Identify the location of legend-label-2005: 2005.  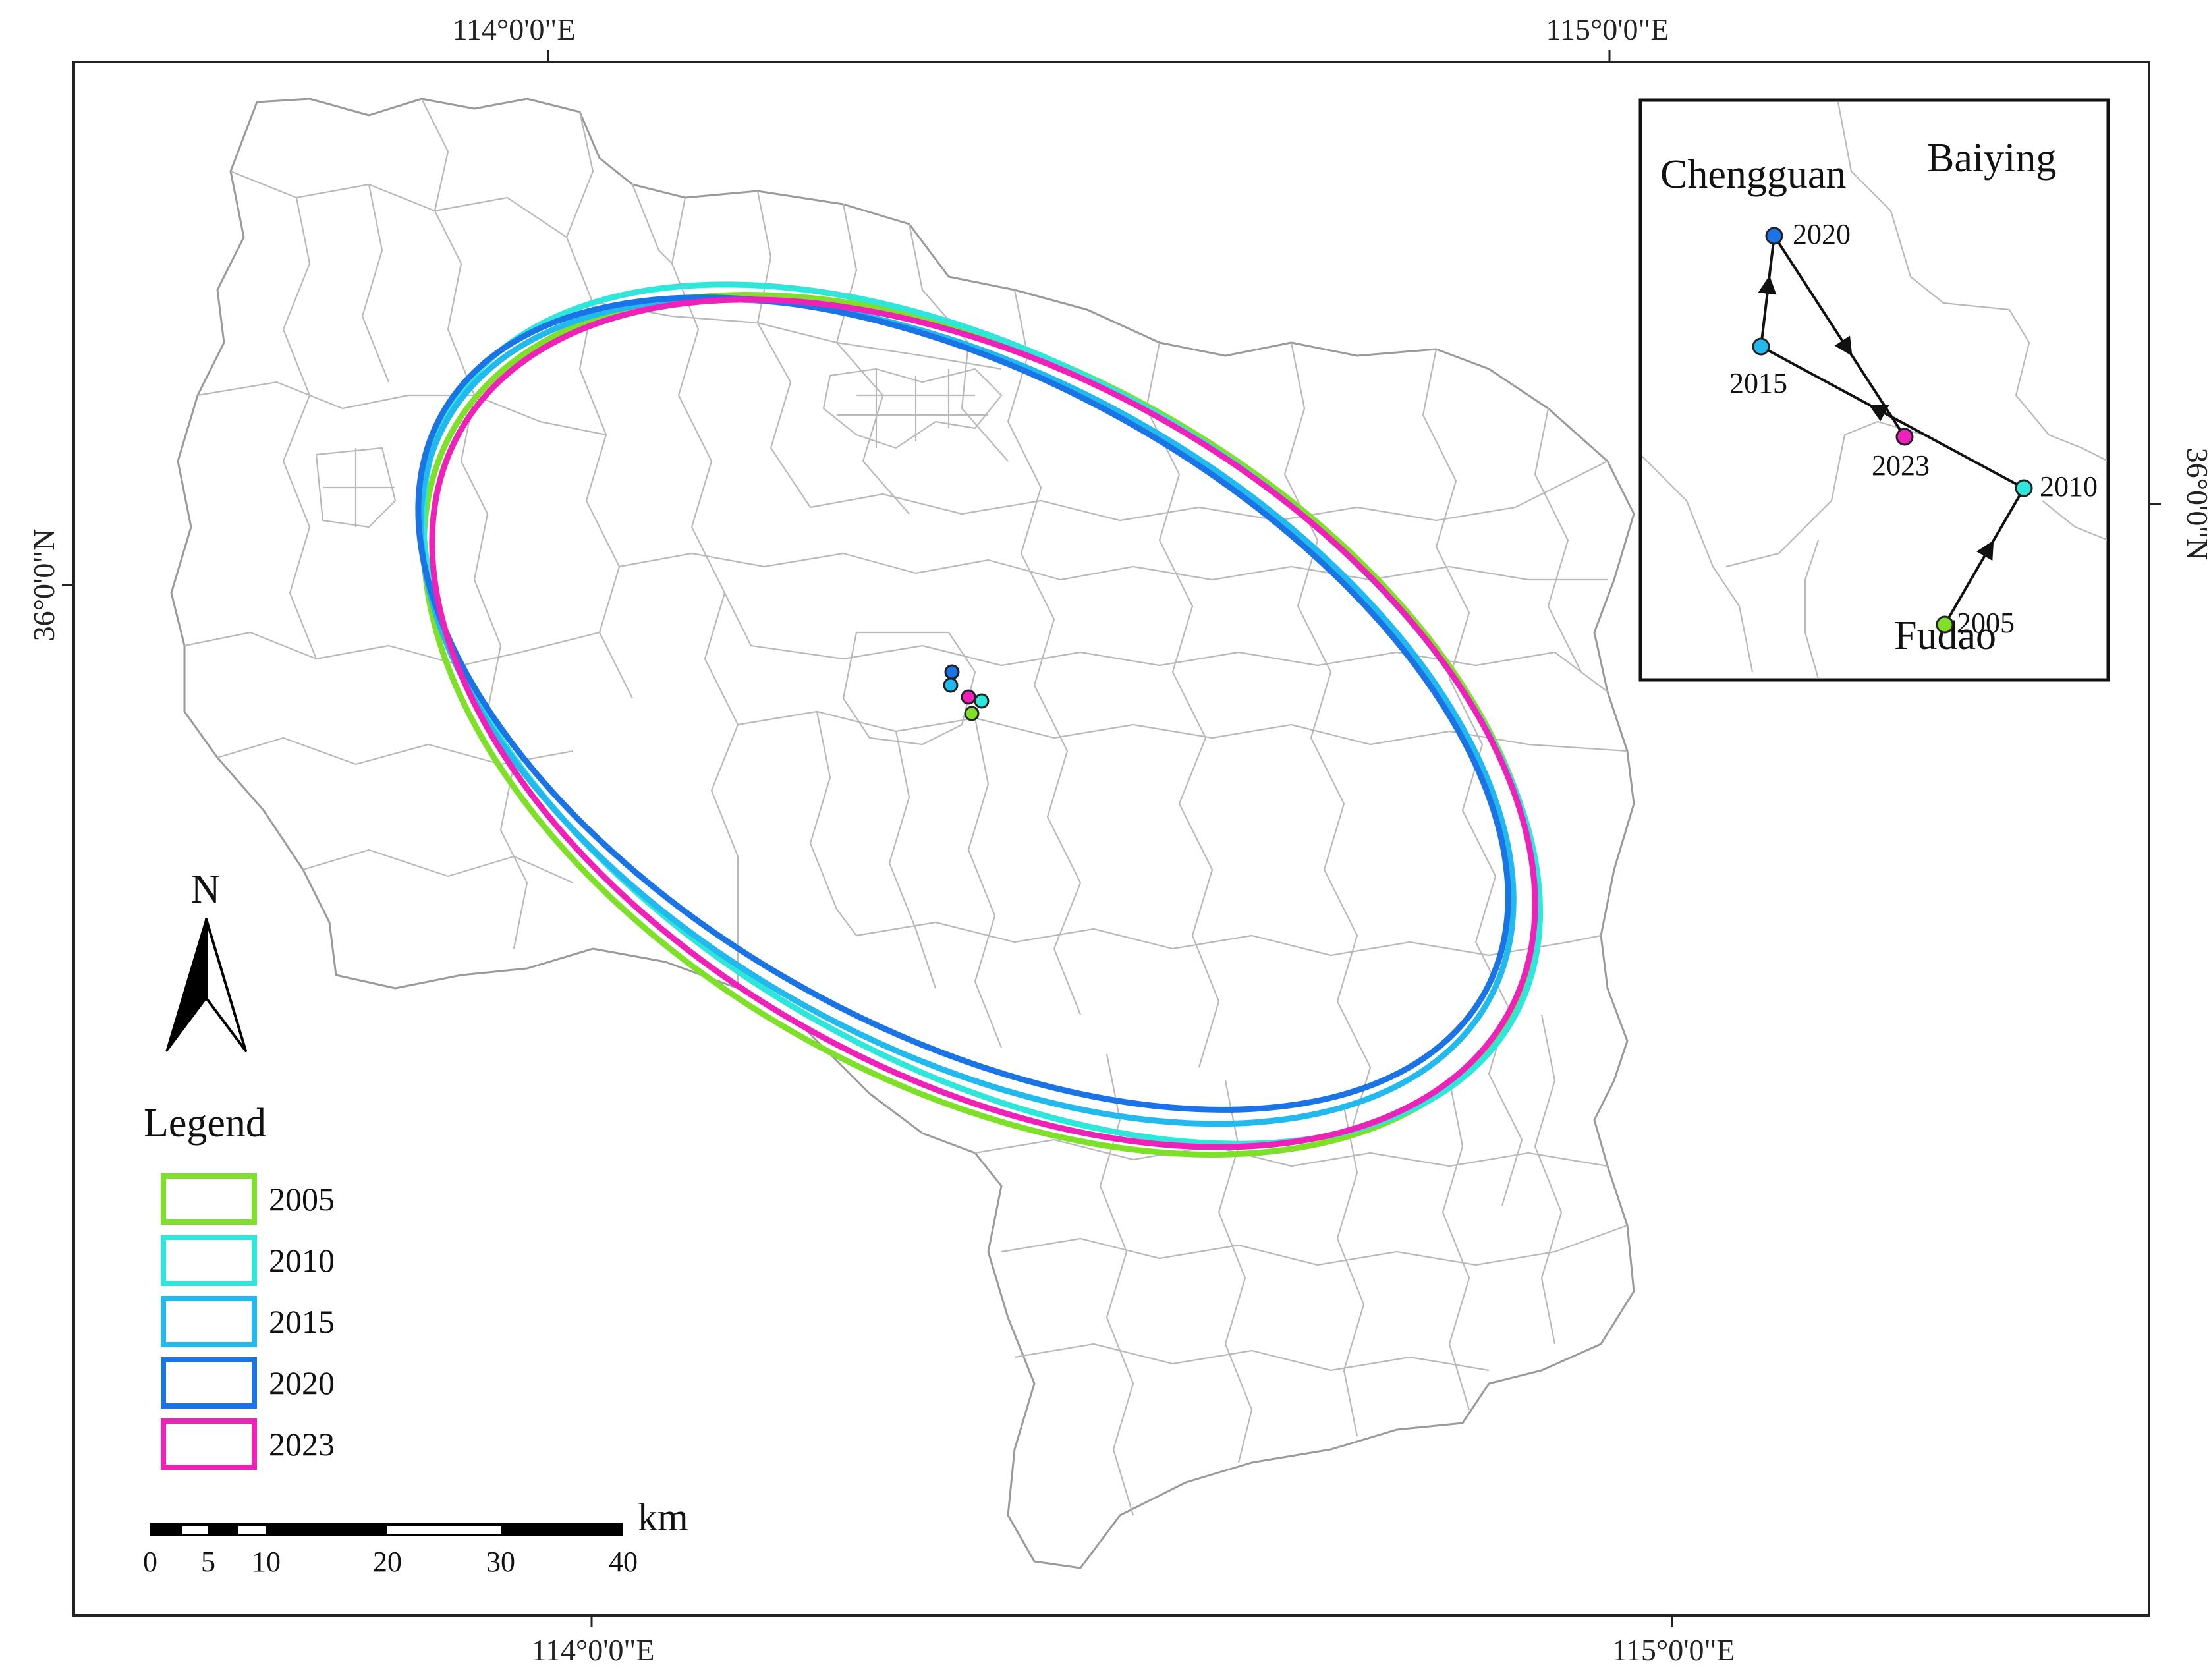
(302, 1199).